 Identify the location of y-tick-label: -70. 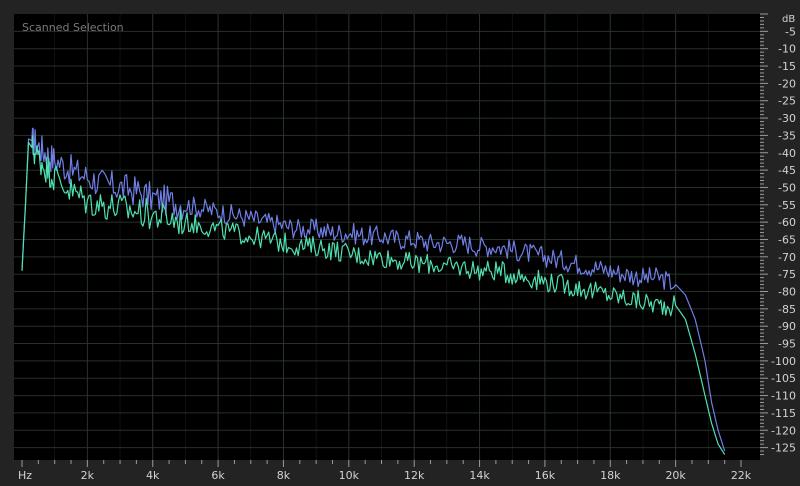
(787, 257).